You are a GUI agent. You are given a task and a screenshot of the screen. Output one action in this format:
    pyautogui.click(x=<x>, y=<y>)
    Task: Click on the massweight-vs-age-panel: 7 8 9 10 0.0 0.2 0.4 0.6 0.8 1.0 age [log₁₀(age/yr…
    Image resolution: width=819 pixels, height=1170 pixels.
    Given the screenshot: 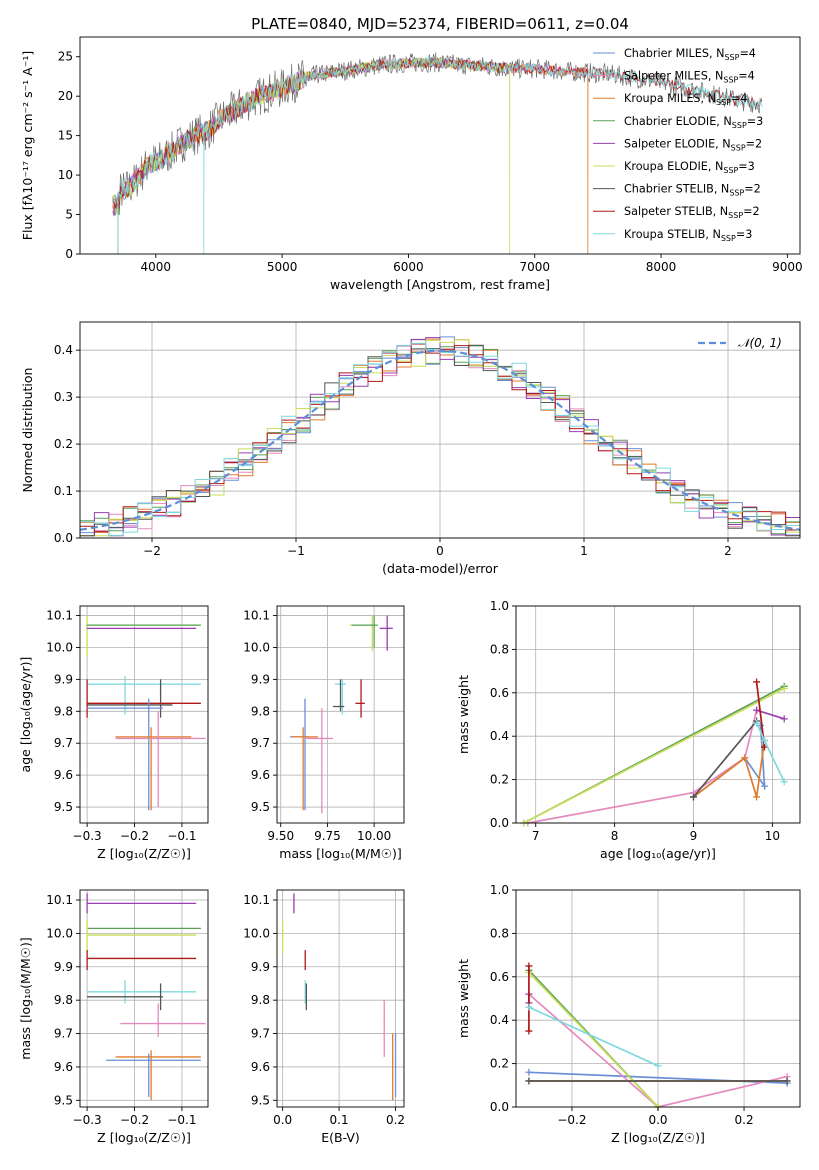 What is the action you would take?
    pyautogui.click(x=628, y=730)
    